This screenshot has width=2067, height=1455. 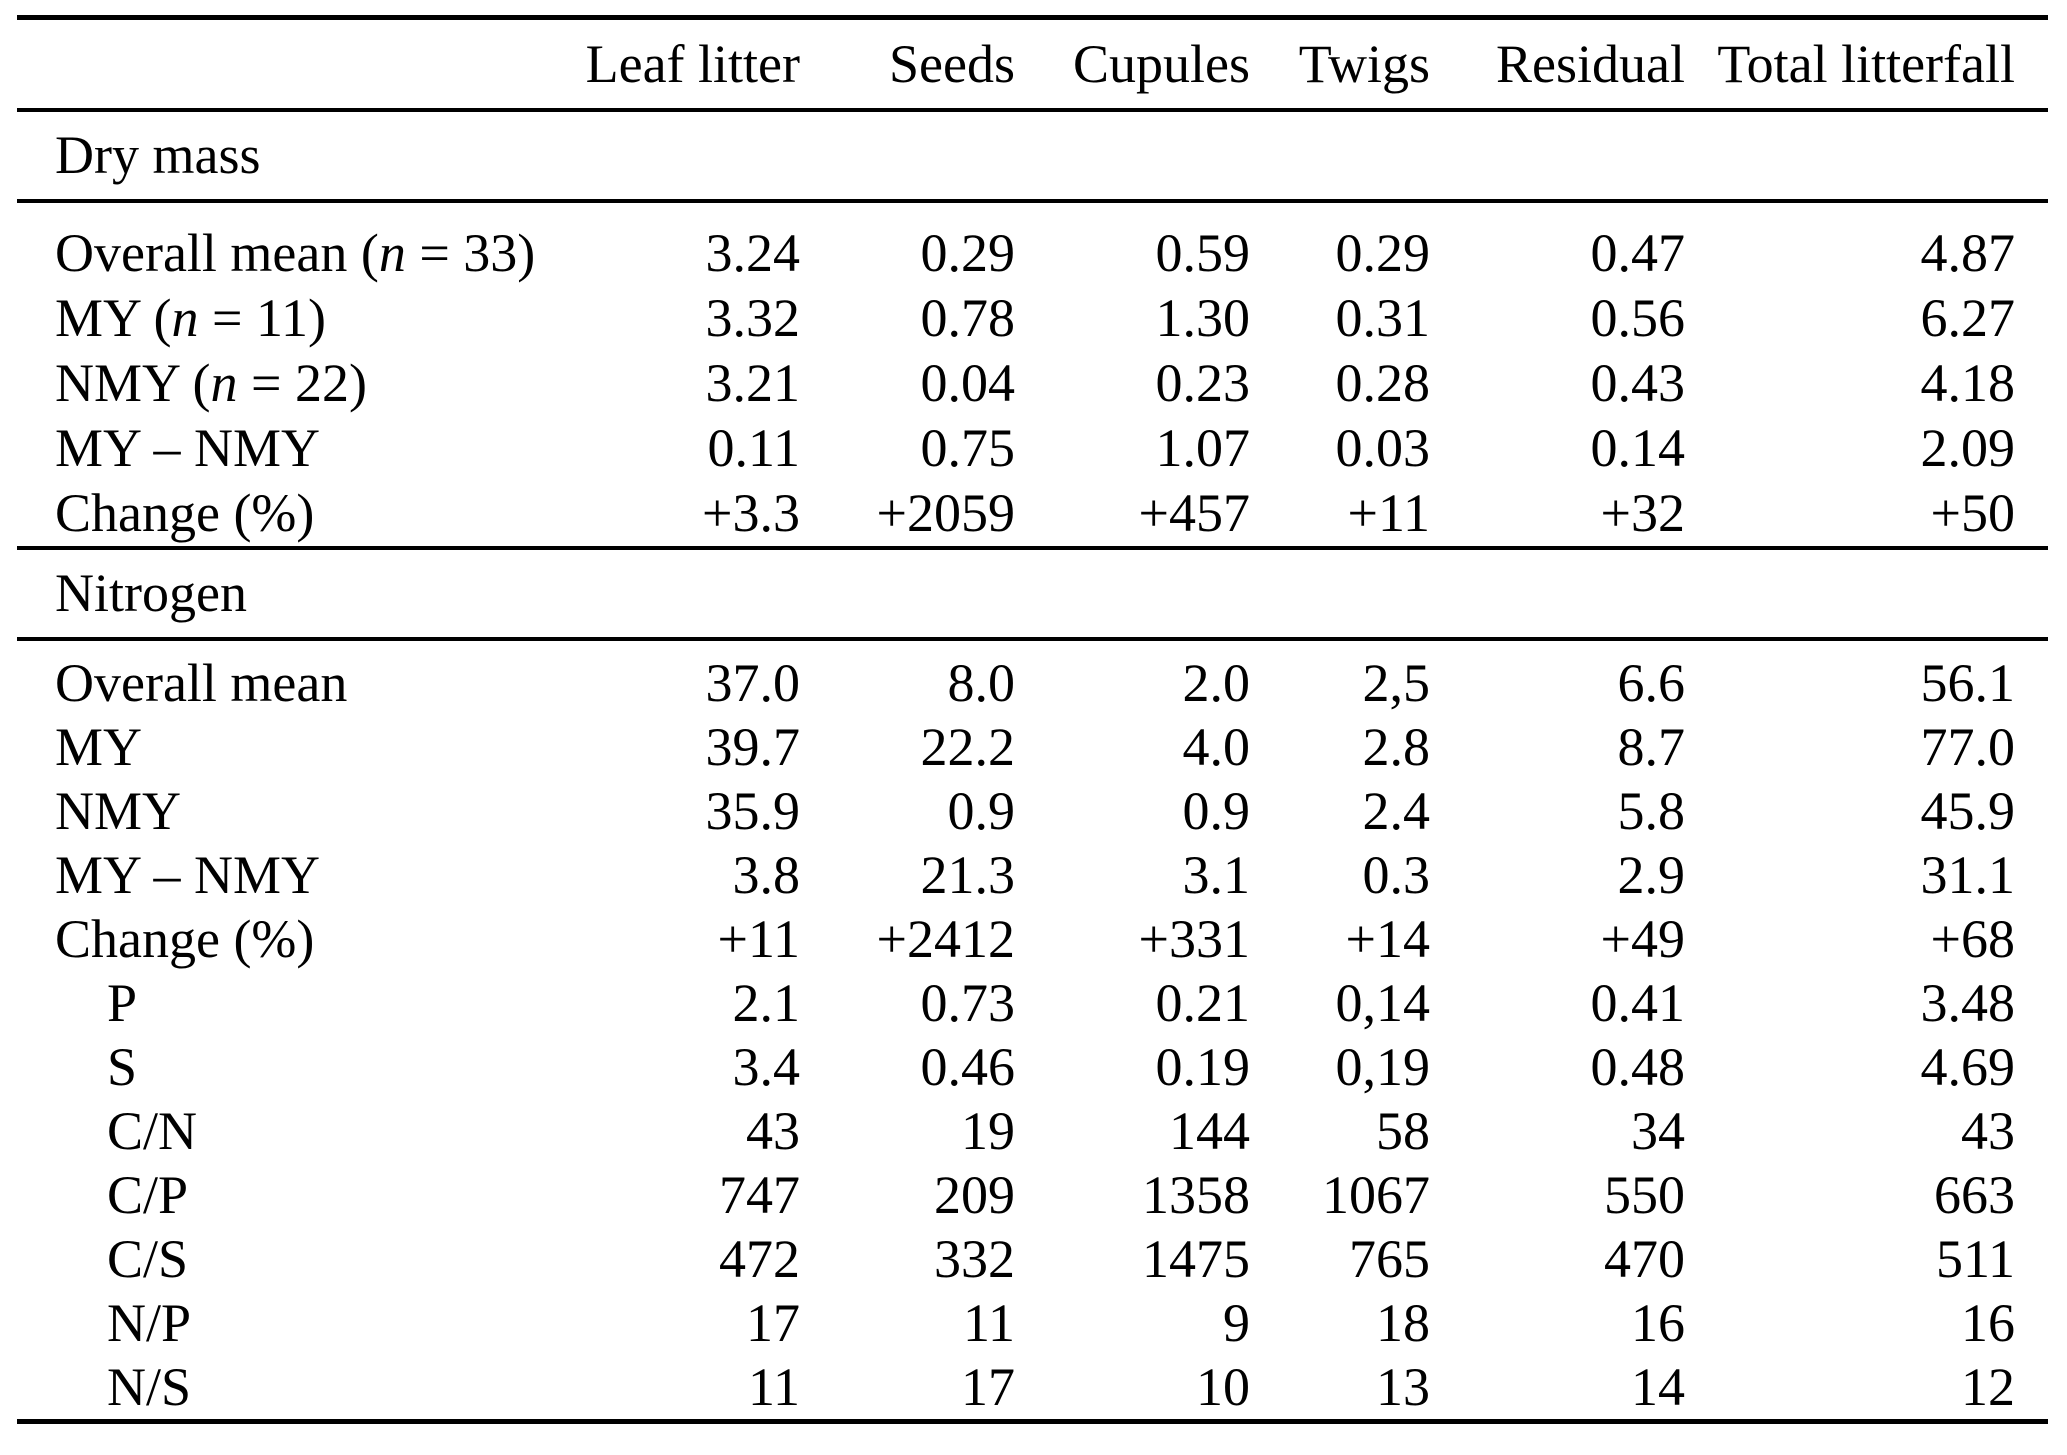 What do you see at coordinates (1403, 1386) in the screenshot?
I see `cell-value: 13` at bounding box center [1403, 1386].